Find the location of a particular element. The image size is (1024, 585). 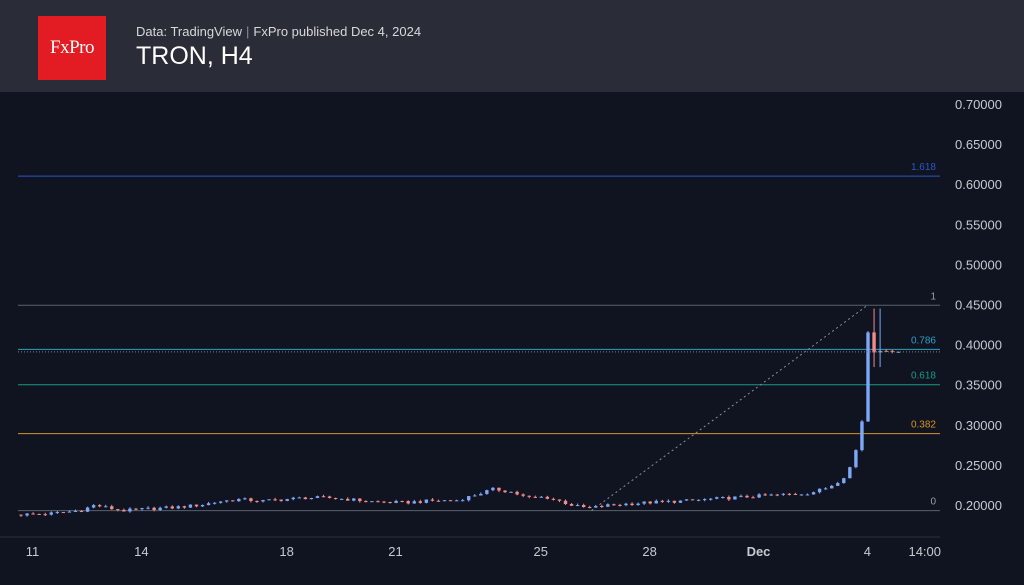

y-tick-label: 0.70000 is located at coordinates (978, 104).